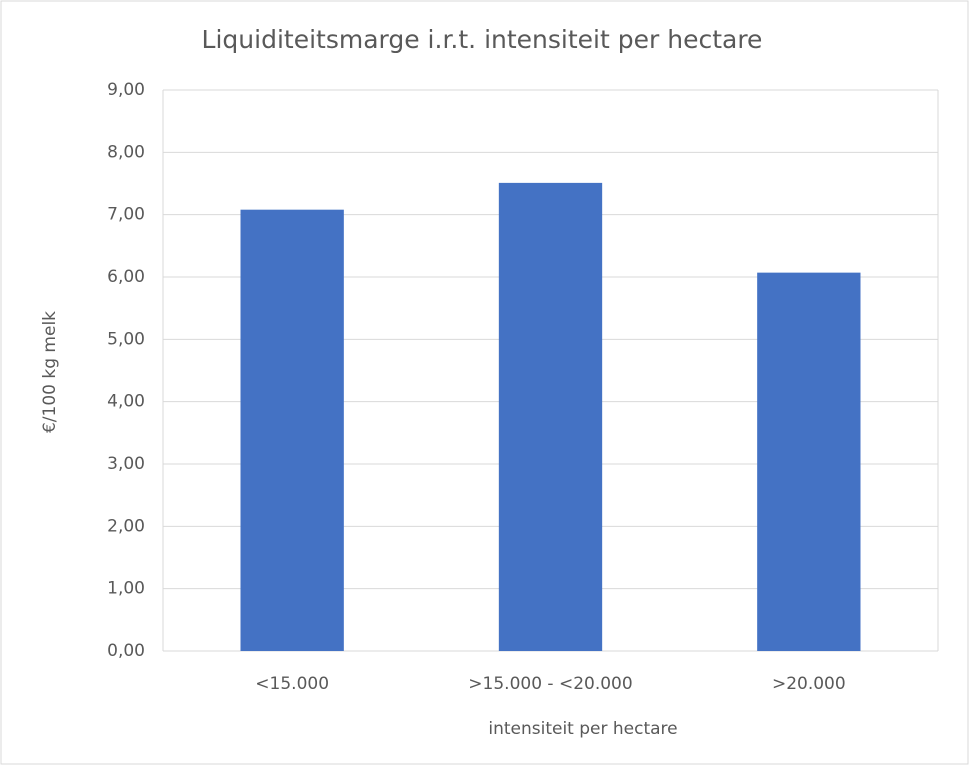 The image size is (979, 776). I want to click on y-tick-label: 0,00, so click(126, 651).